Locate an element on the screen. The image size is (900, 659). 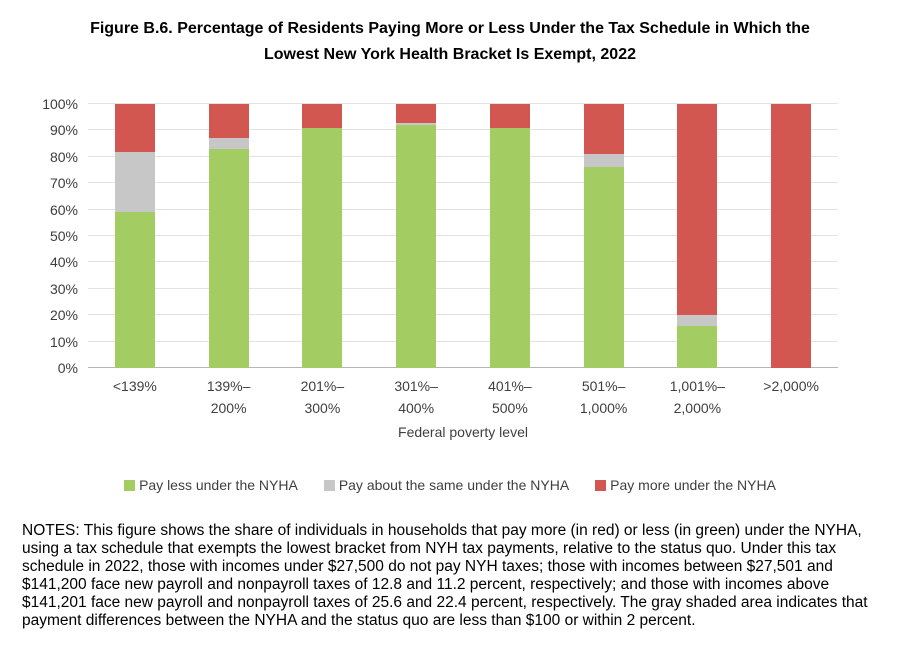
legend-item: Pay about the same under the NYHA is located at coordinates (446, 485).